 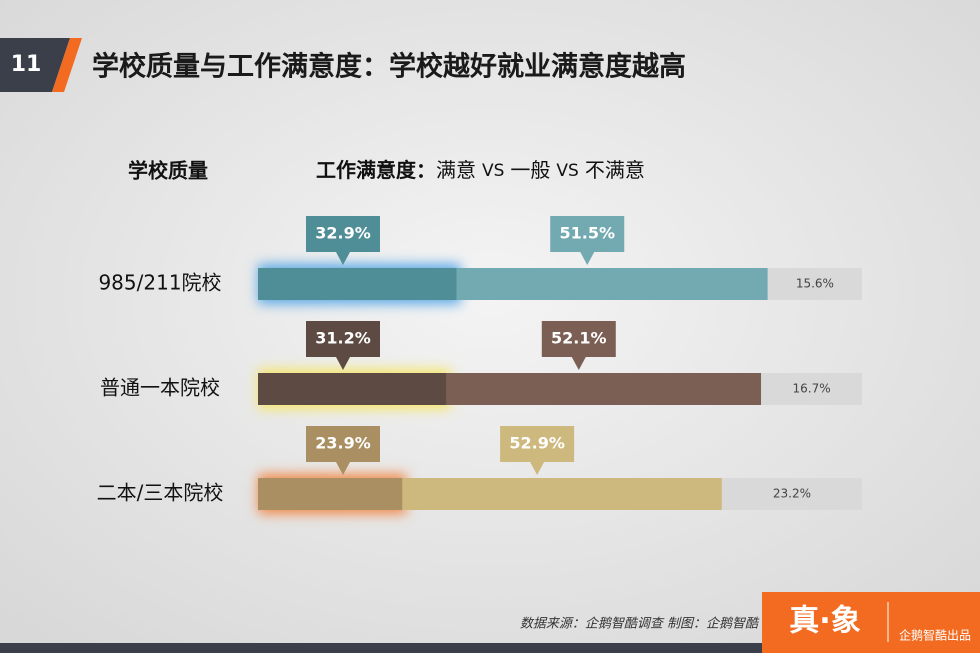 What do you see at coordinates (935, 635) in the screenshot?
I see `brand: 企鹅智酷出品` at bounding box center [935, 635].